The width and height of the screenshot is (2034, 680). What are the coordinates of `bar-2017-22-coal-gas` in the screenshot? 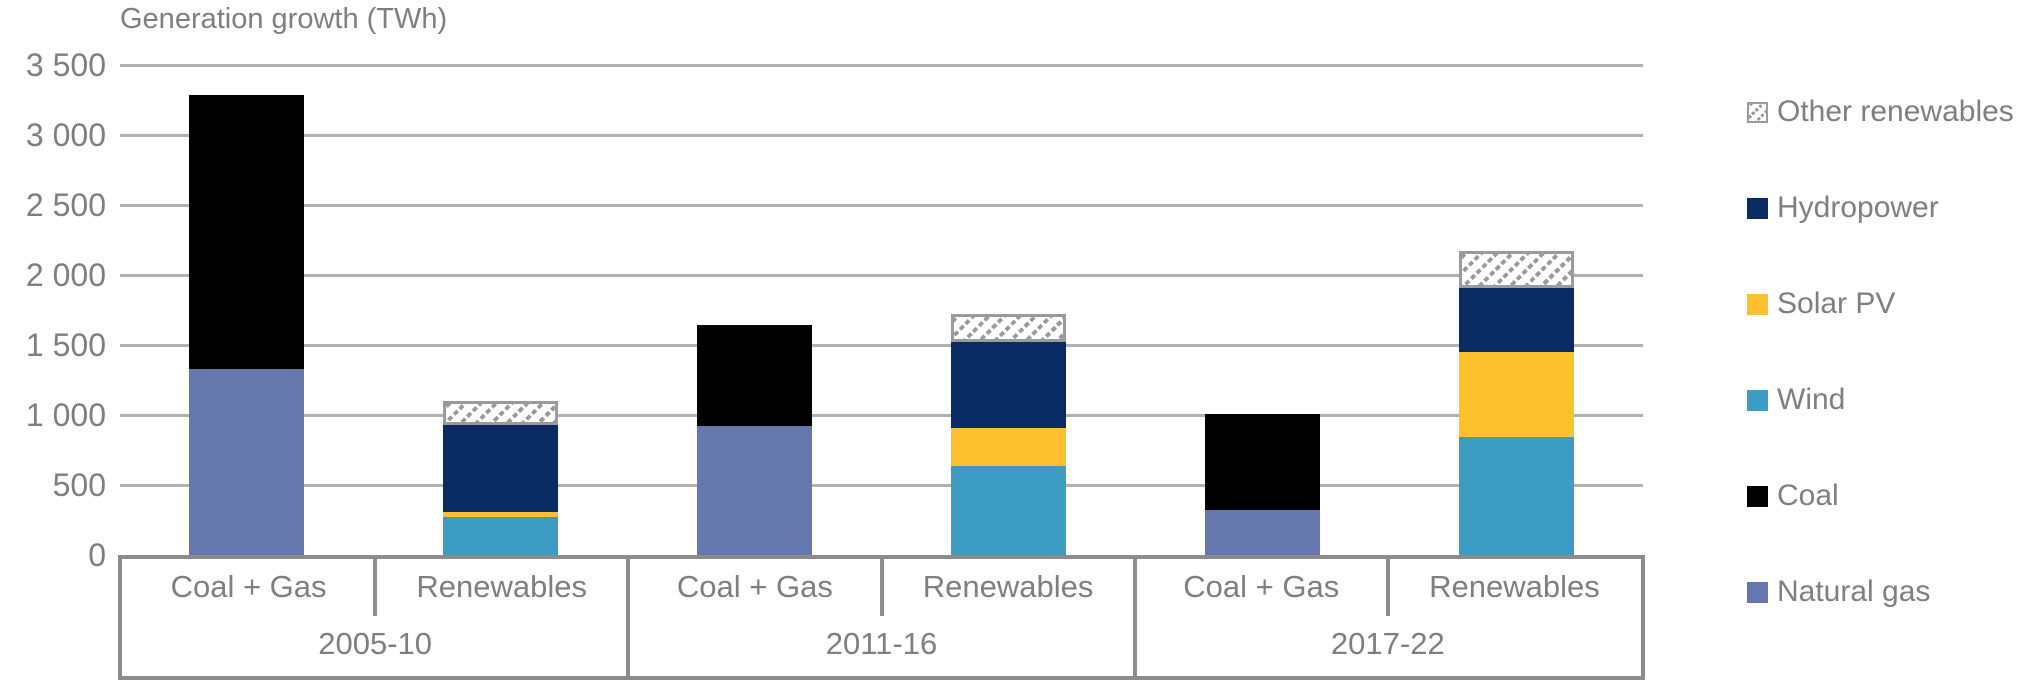 It's located at (1262, 484).